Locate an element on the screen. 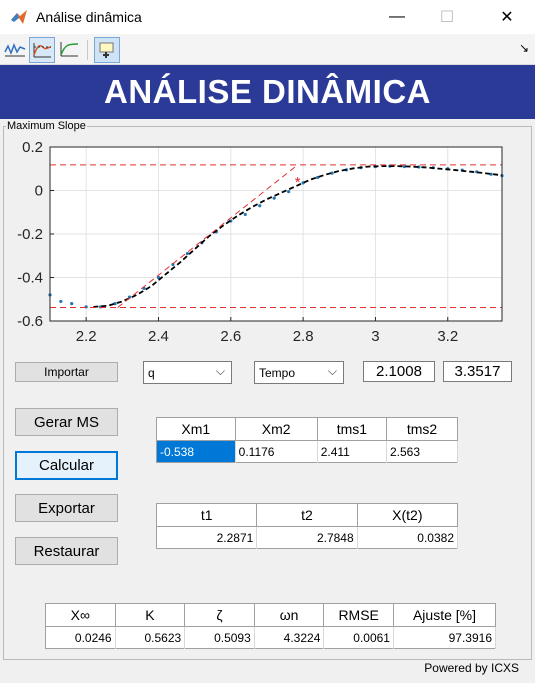 The image size is (535, 683). table-header-row: X∞ K ζ ωn RMSE Ajuste [%] is located at coordinates (271, 615).